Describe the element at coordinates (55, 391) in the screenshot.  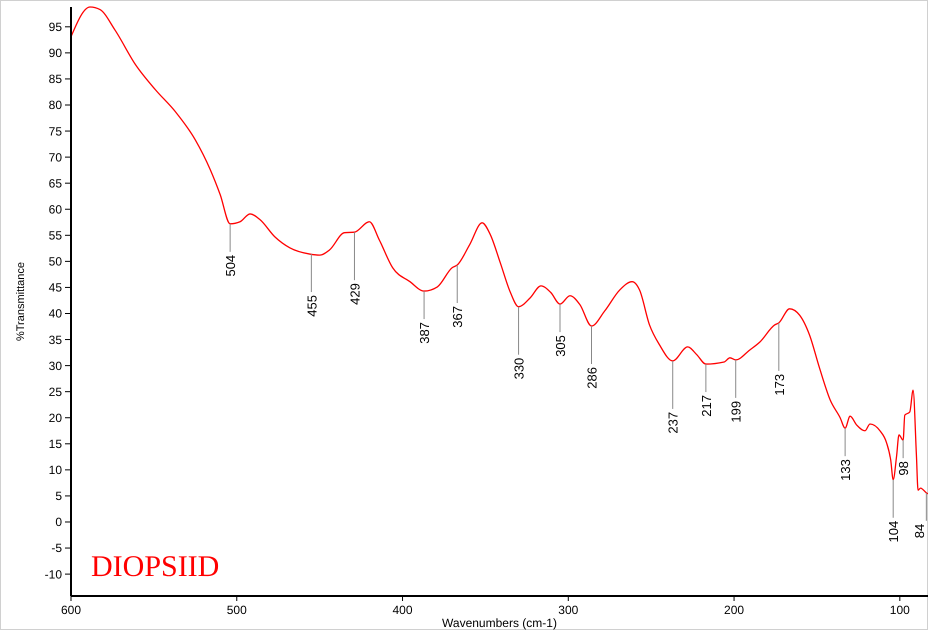
I see `y-tick-label: 25` at that location.